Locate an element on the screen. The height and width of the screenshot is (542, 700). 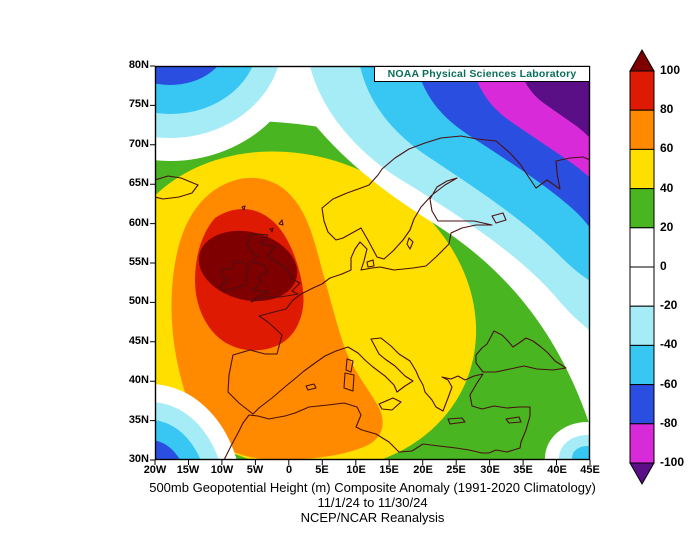
lon-label: 45E is located at coordinates (590, 470).